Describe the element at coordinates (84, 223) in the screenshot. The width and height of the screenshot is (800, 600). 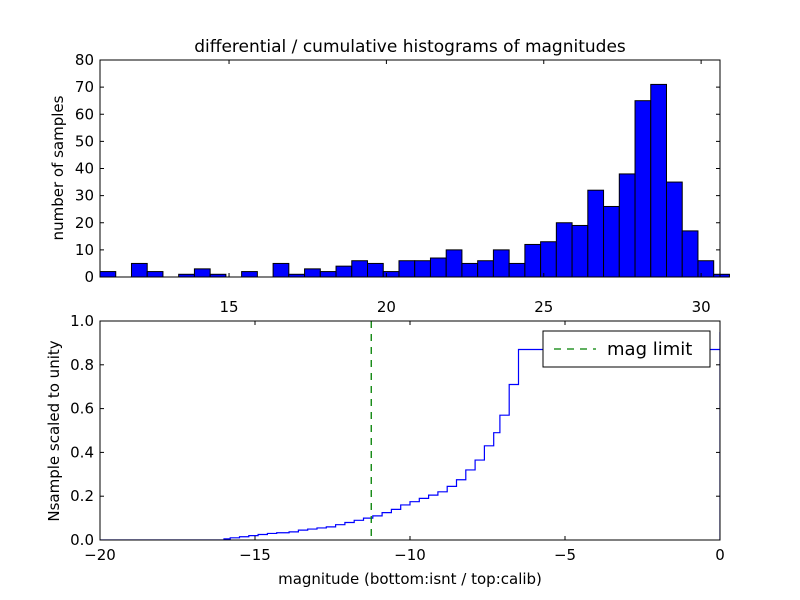
I see `y-tick-label: 20` at that location.